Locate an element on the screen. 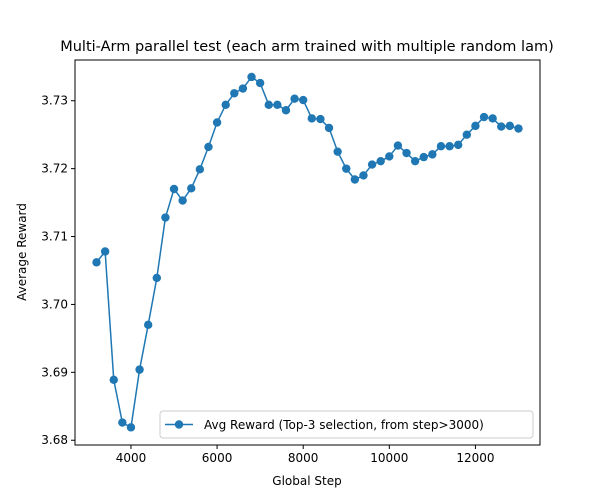 Image resolution: width=600 pixels, height=500 pixels. x-axis: 4000 6000 8000 10000 12000 is located at coordinates (305, 455).